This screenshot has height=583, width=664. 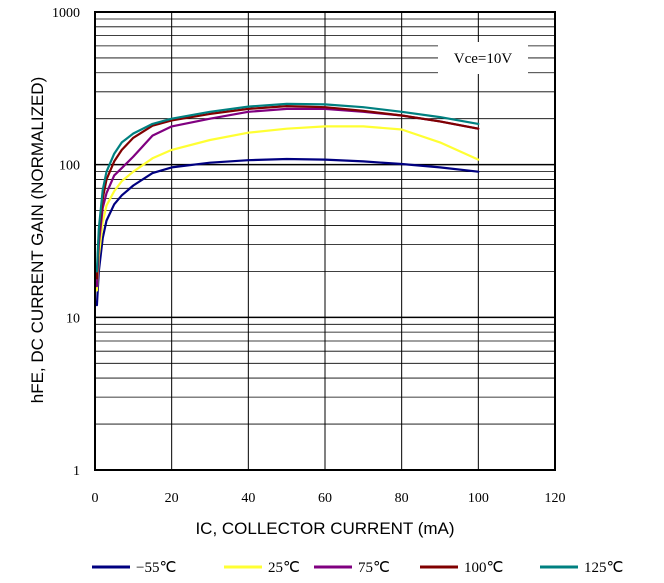 What do you see at coordinates (603, 568) in the screenshot?
I see `legend-label: 125℃` at bounding box center [603, 568].